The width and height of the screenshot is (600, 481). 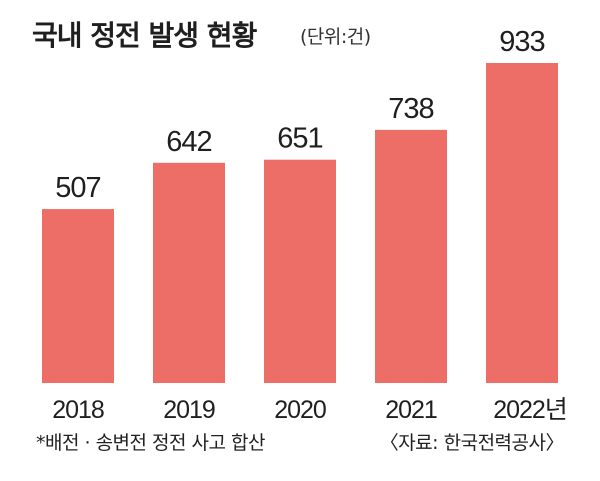 I want to click on category-label-2021: 2021, so click(x=411, y=410).